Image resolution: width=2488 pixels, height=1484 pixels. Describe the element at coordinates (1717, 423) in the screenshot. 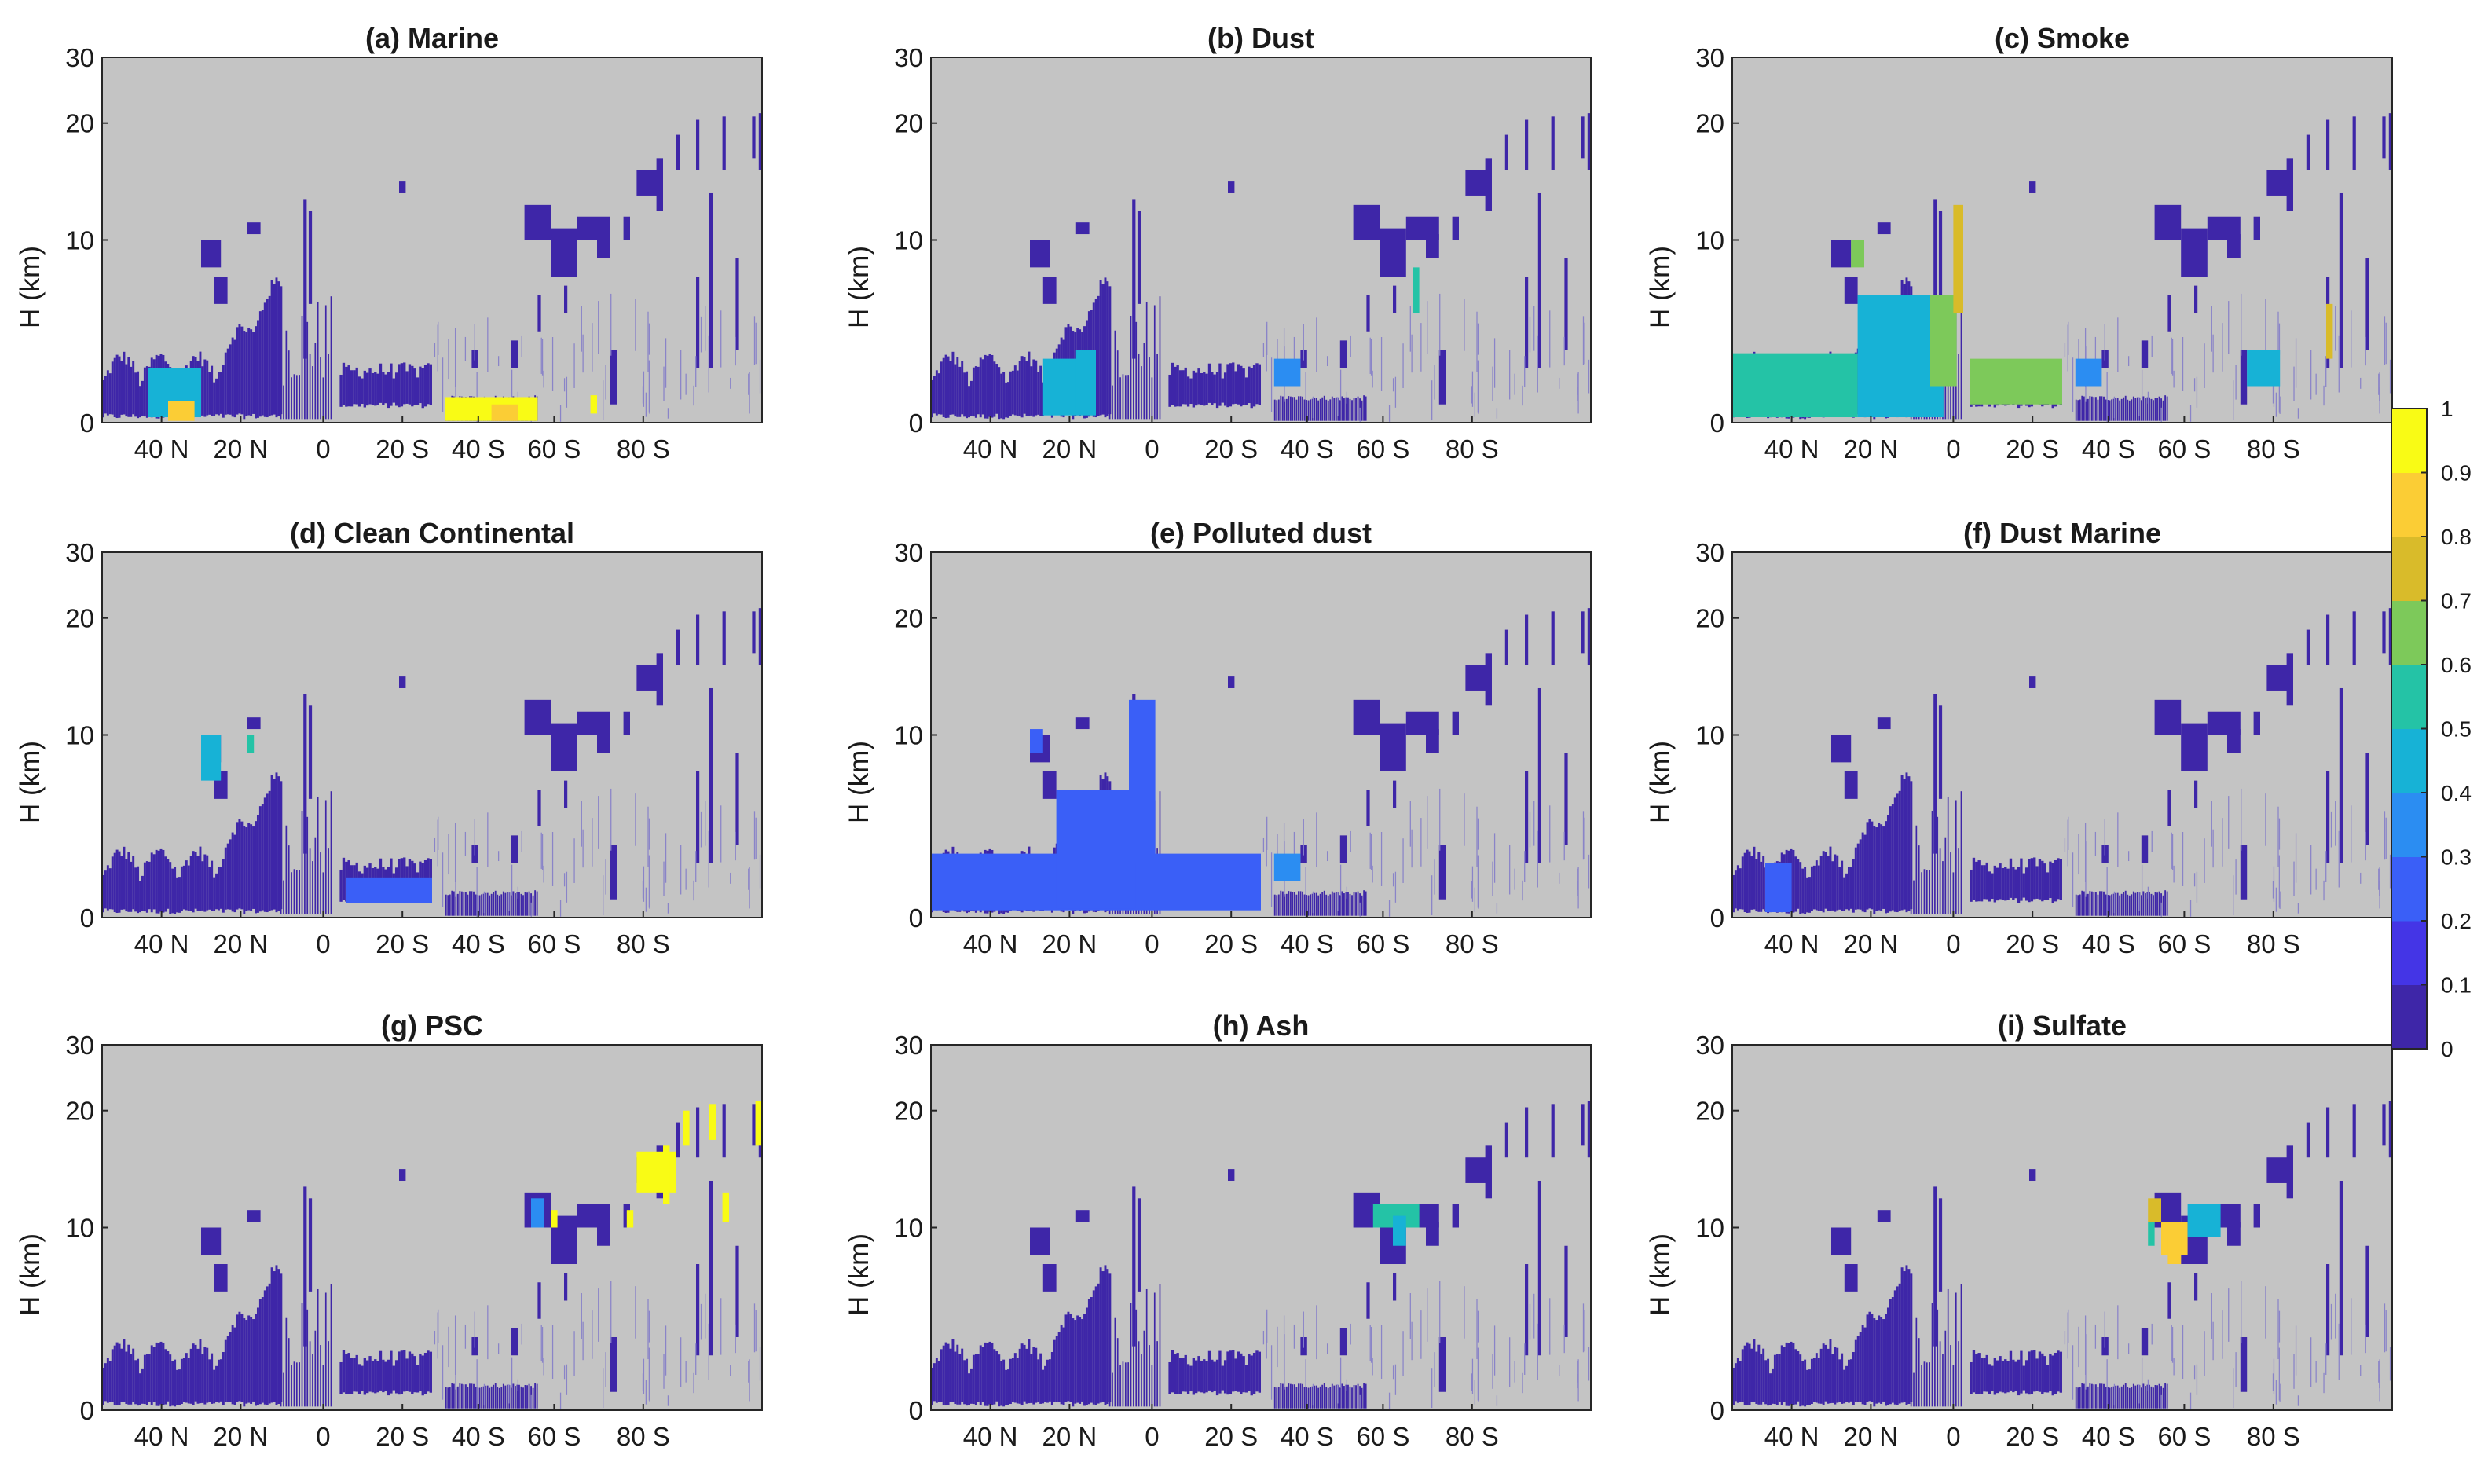

I see `y-tick-label: 0` at that location.